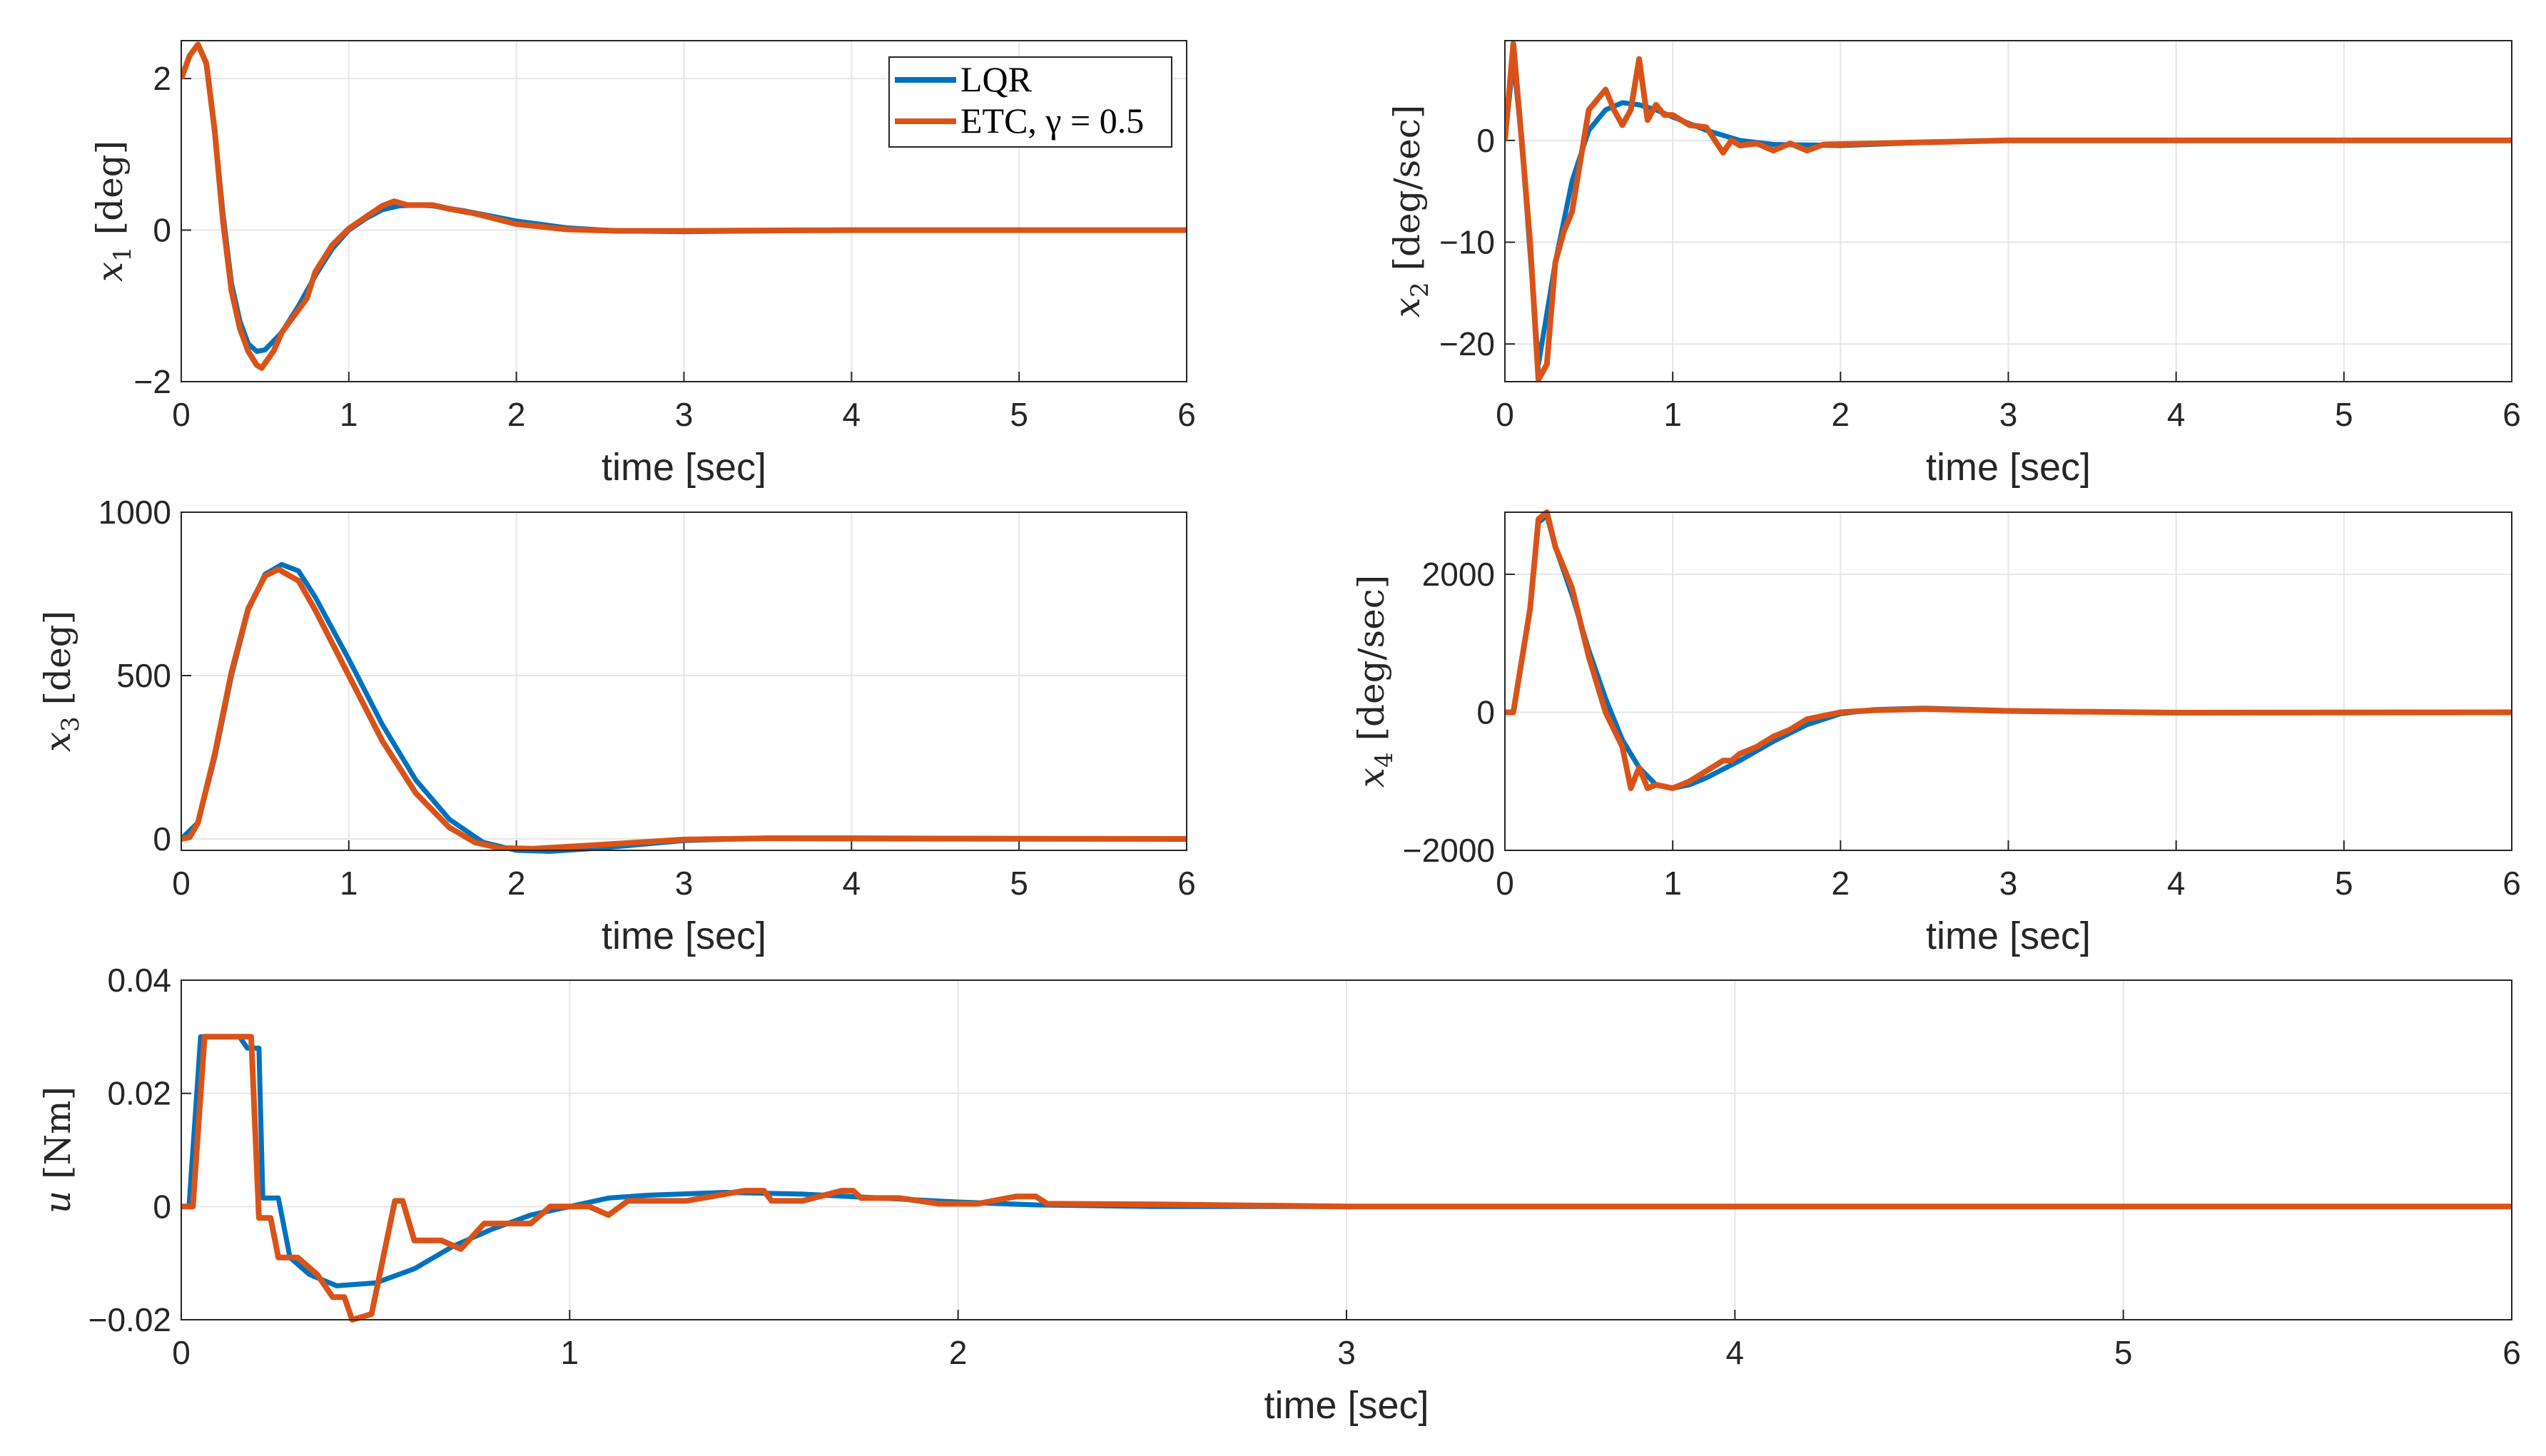 The image size is (2546, 1456). I want to click on y-tick-label: 1000, so click(134, 512).